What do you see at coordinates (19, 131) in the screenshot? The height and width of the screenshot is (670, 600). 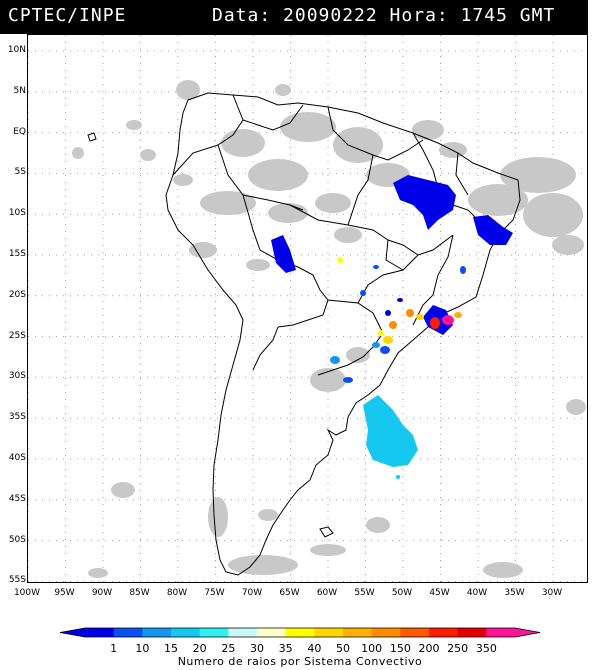 I see `latitude-label: EQ` at bounding box center [19, 131].